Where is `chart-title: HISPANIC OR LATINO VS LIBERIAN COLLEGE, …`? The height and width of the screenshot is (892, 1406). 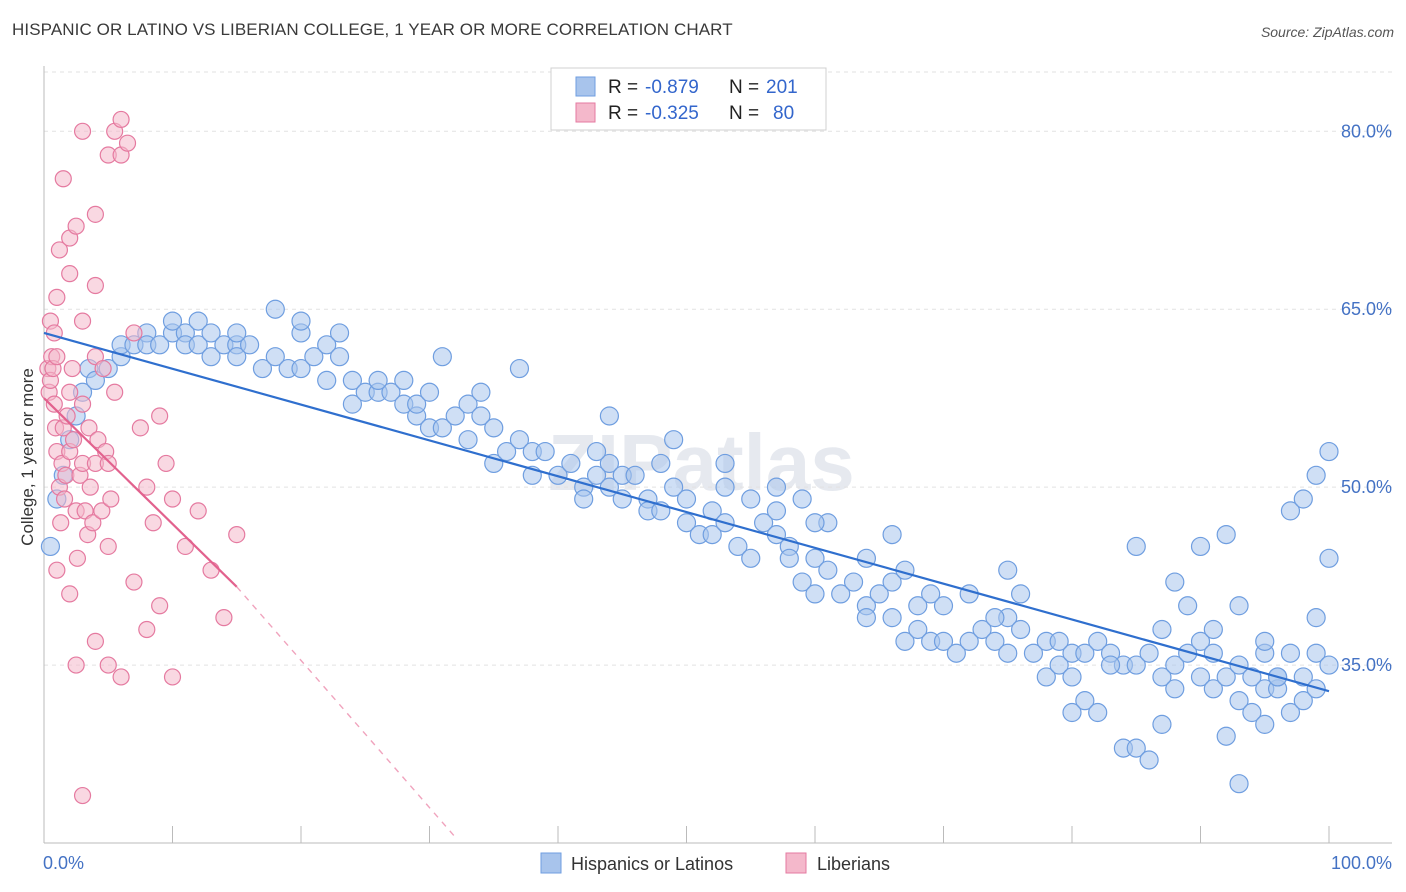 chart-title: HISPANIC OR LATINO VS LIBERIAN COLLEGE, … is located at coordinates (372, 29).